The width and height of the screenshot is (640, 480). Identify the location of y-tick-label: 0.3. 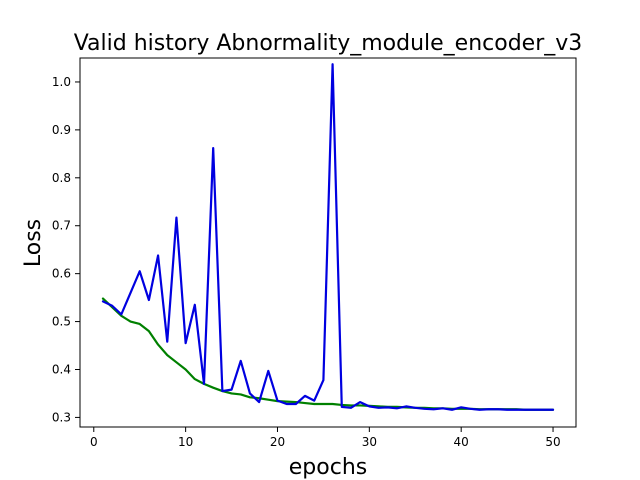
(61, 417).